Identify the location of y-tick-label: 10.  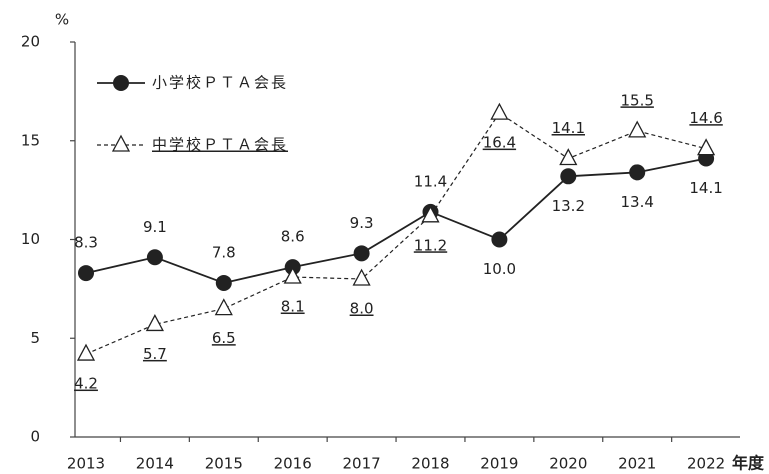
(30, 239).